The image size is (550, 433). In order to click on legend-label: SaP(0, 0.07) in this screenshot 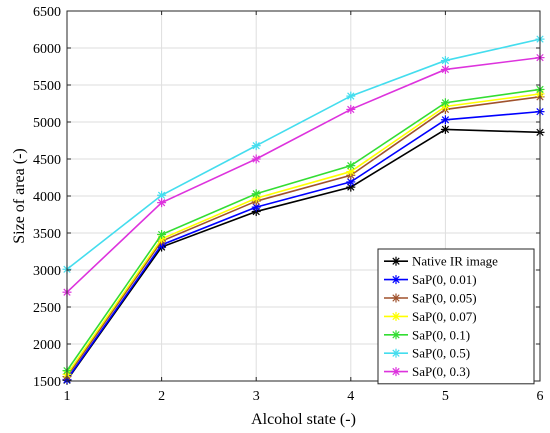, I will do `click(444, 316)`.